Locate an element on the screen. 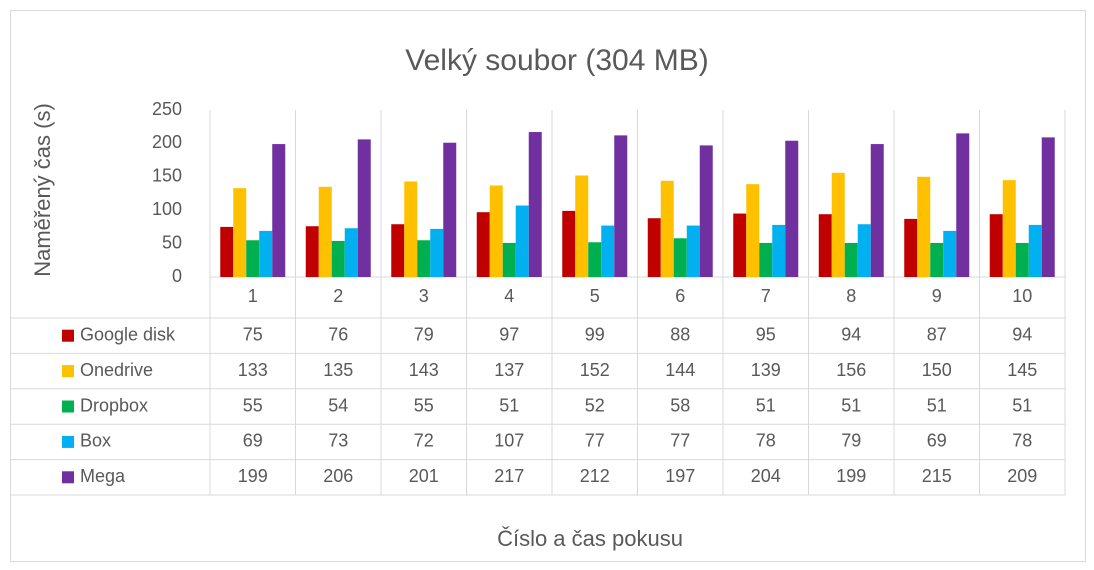  table-cell: 145 is located at coordinates (1022, 370).